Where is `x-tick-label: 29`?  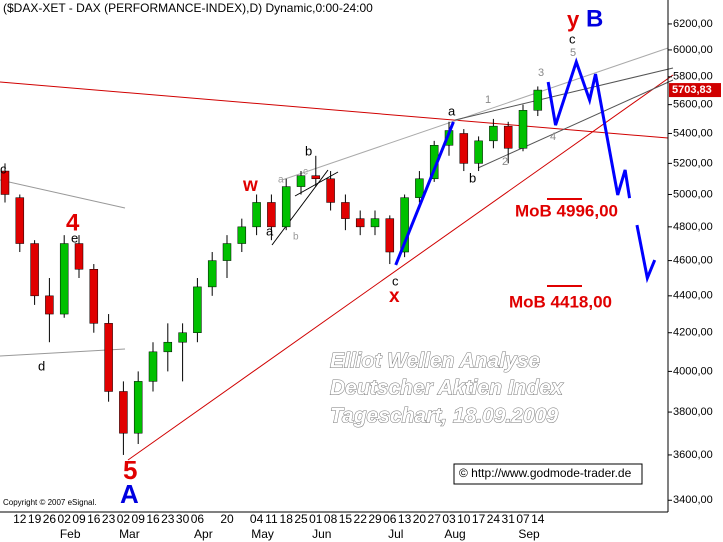 x-tick-label: 29 is located at coordinates (375, 519).